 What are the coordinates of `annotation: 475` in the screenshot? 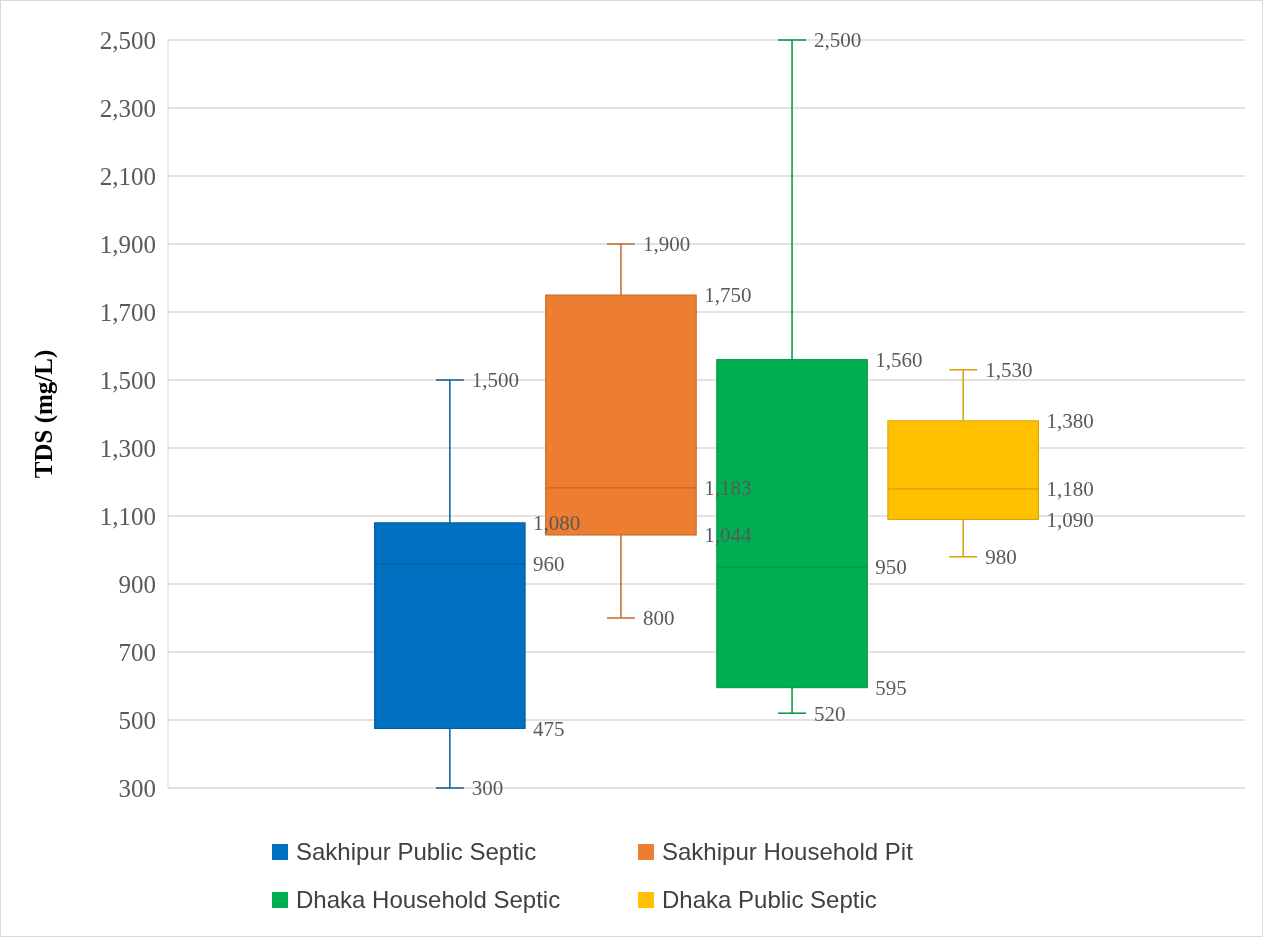 It's located at (549, 728).